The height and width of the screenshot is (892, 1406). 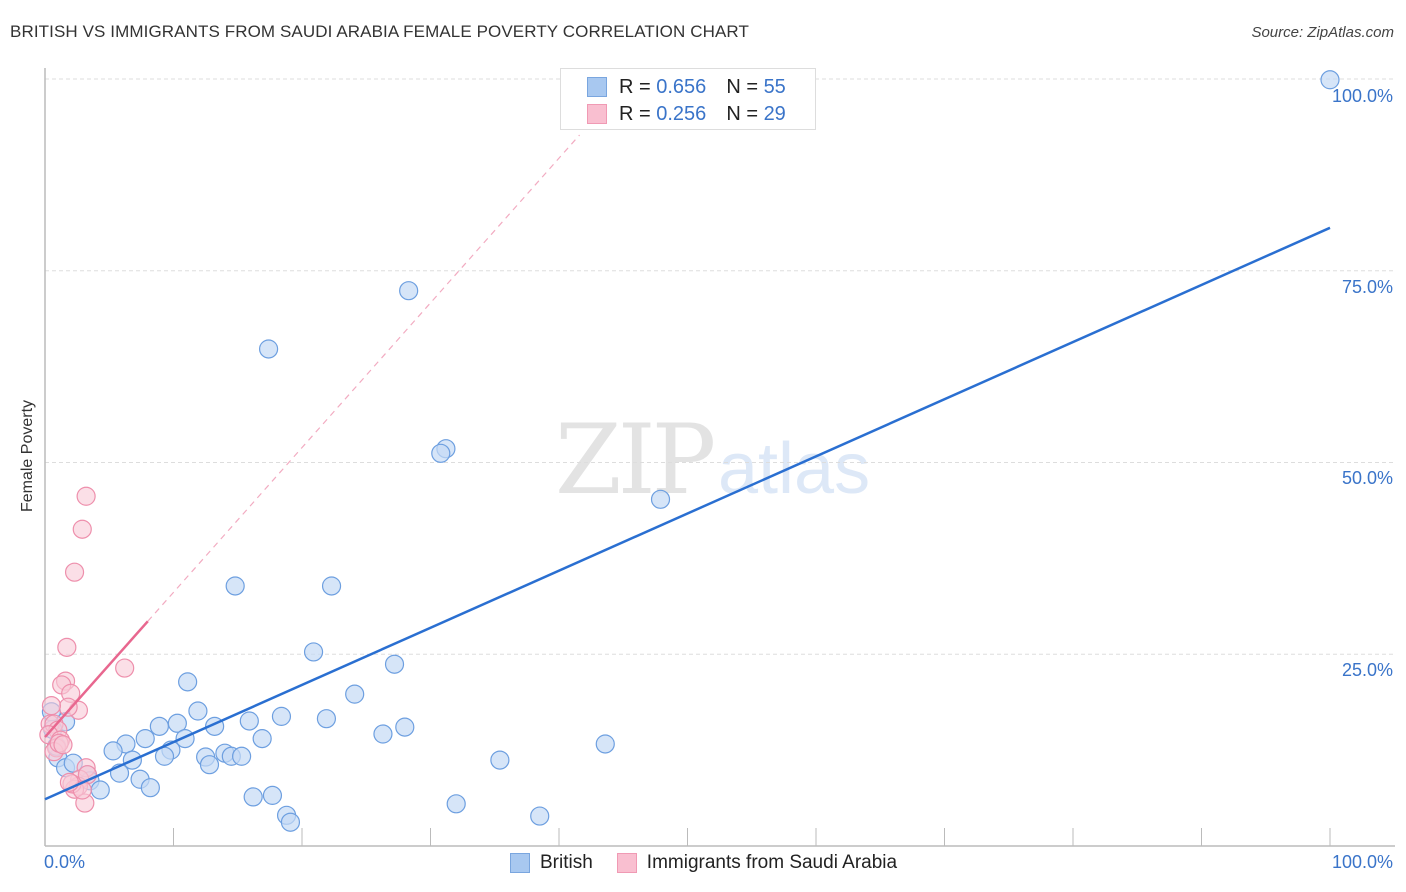 I want to click on watermark-zip: ZIP, so click(x=635, y=460).